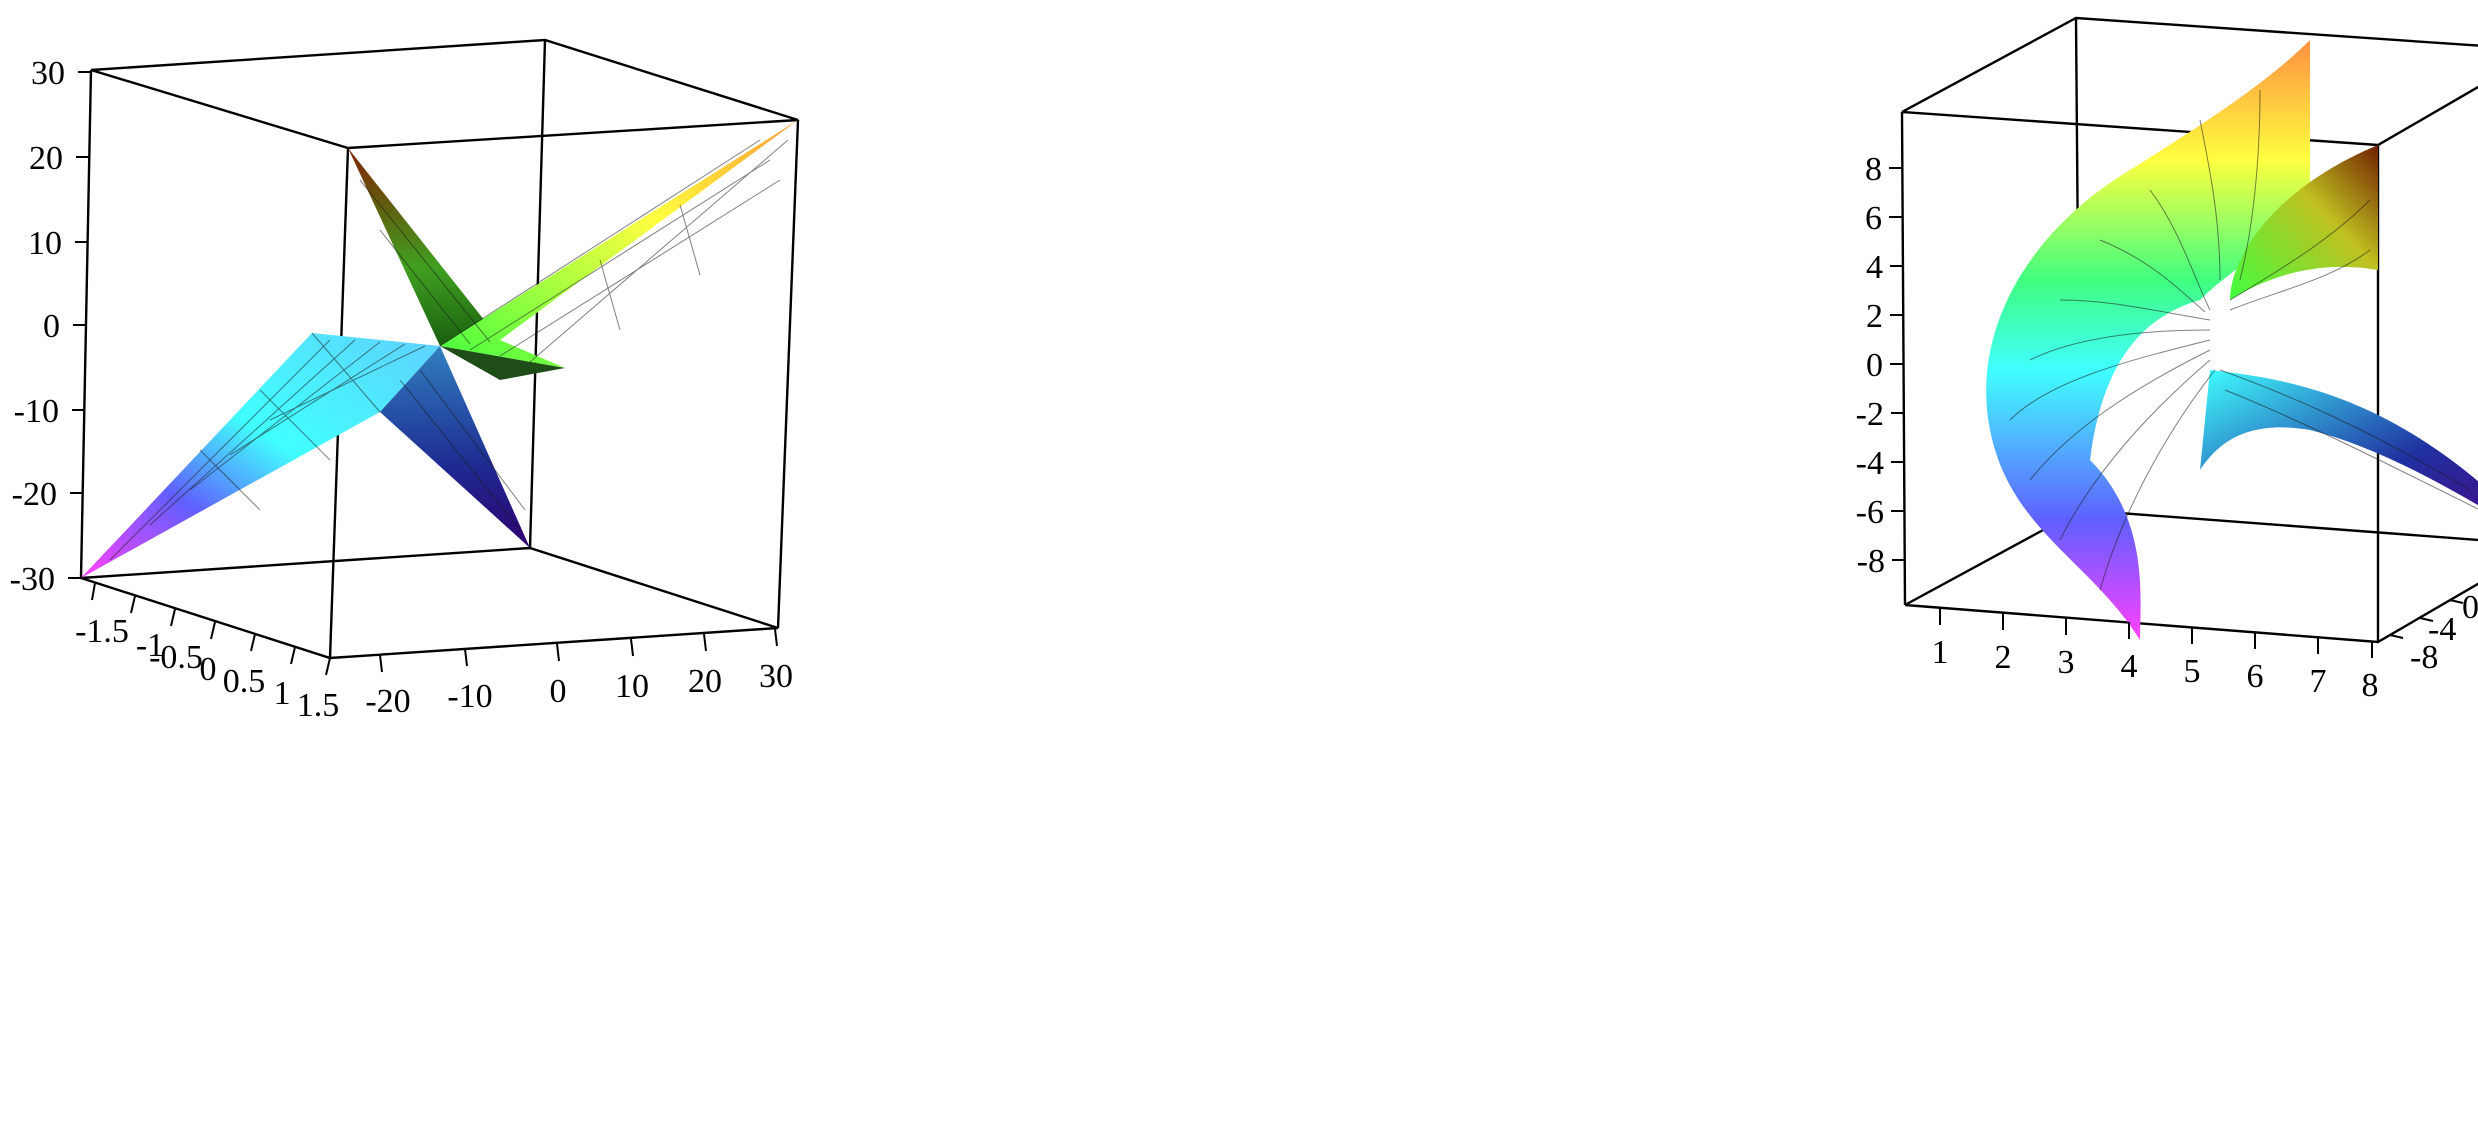 This screenshot has width=2478, height=1143. I want to click on left-x-tick: -1.5, so click(102, 631).